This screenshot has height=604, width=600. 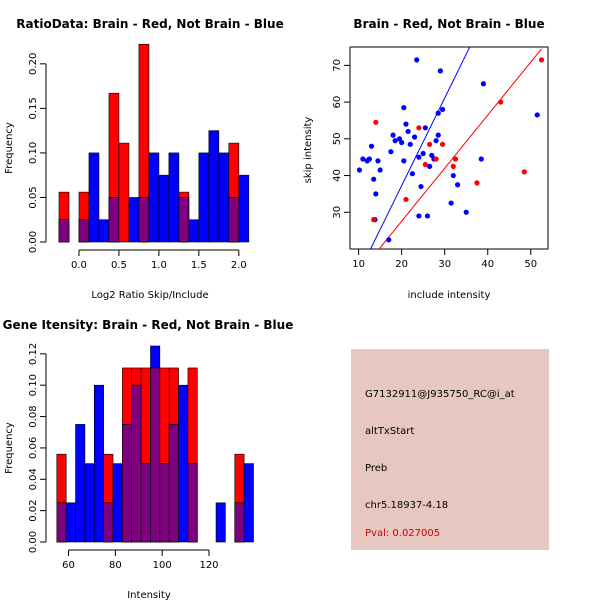 I want to click on not-brain-fit-line, so click(x=420, y=148).